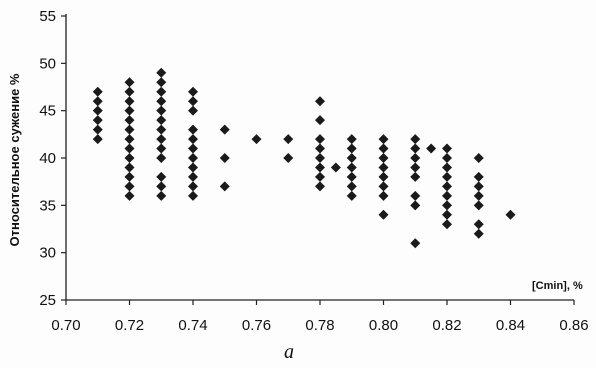 The height and width of the screenshot is (368, 596). Describe the element at coordinates (289, 352) in the screenshot. I see `figure-caption: а` at that location.